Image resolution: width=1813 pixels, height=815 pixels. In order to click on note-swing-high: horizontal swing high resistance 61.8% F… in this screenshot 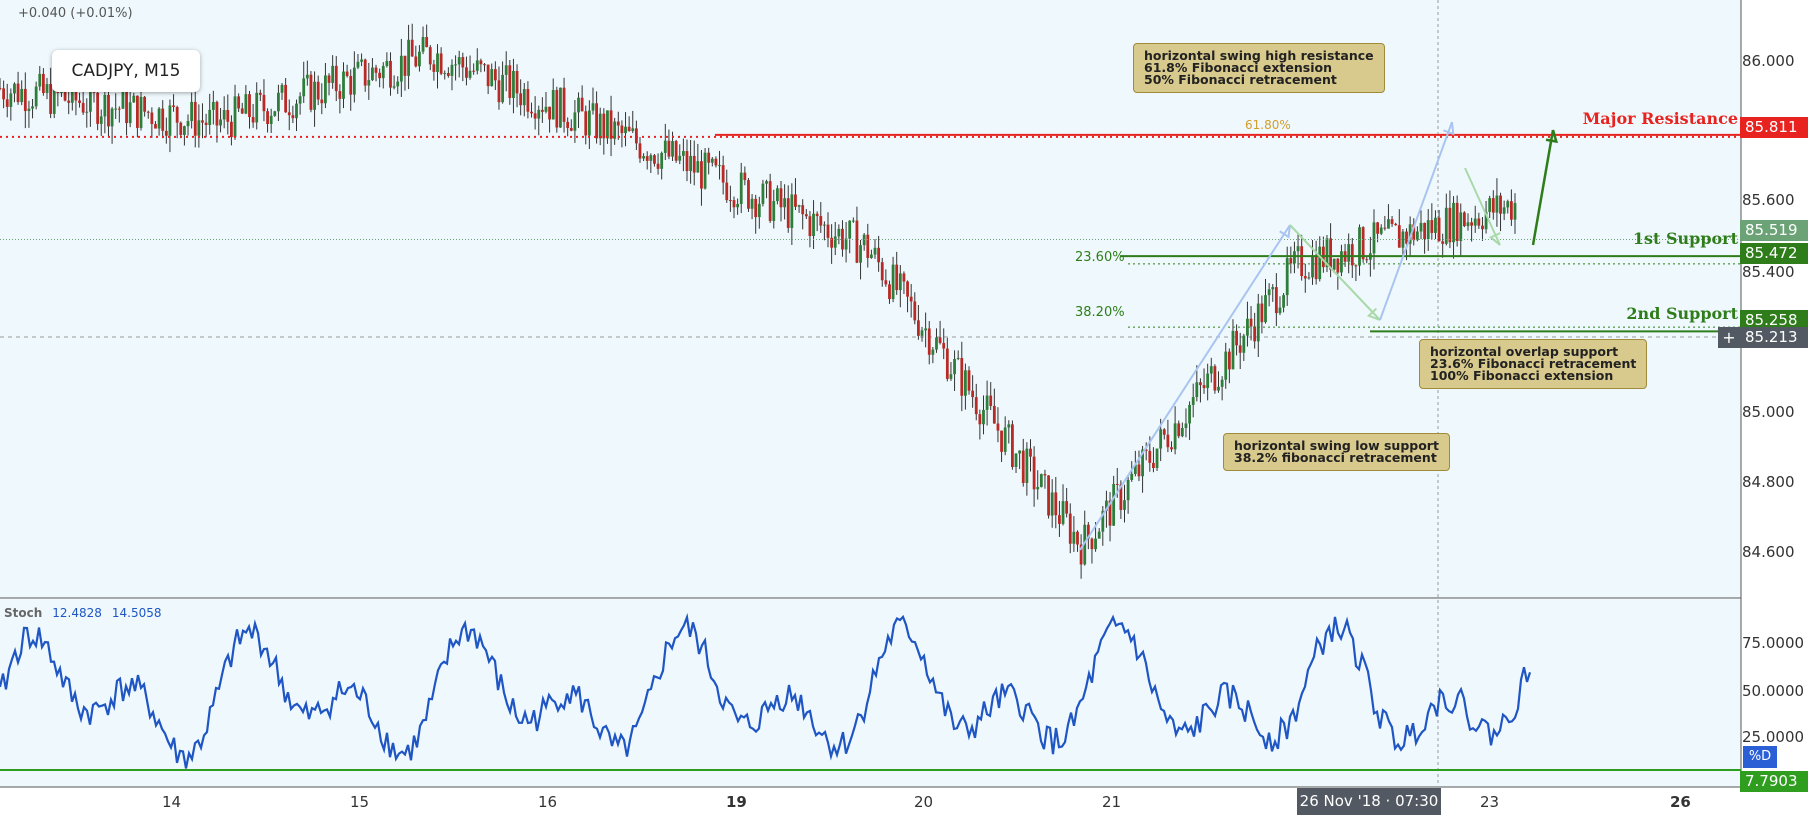, I will do `click(1259, 68)`.